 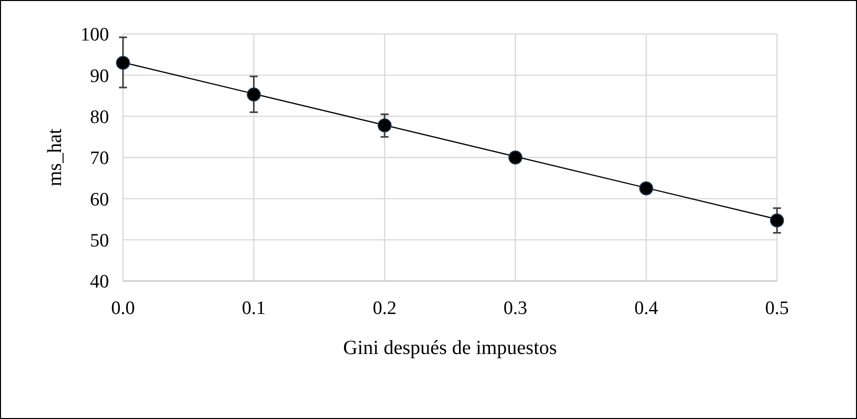 I want to click on y-tick-label: 50, so click(x=99, y=241).